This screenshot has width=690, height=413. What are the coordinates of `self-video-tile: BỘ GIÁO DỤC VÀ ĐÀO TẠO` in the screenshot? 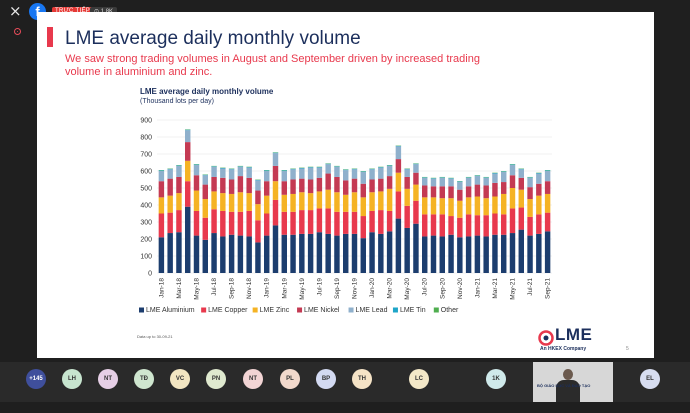 It's located at (573, 382).